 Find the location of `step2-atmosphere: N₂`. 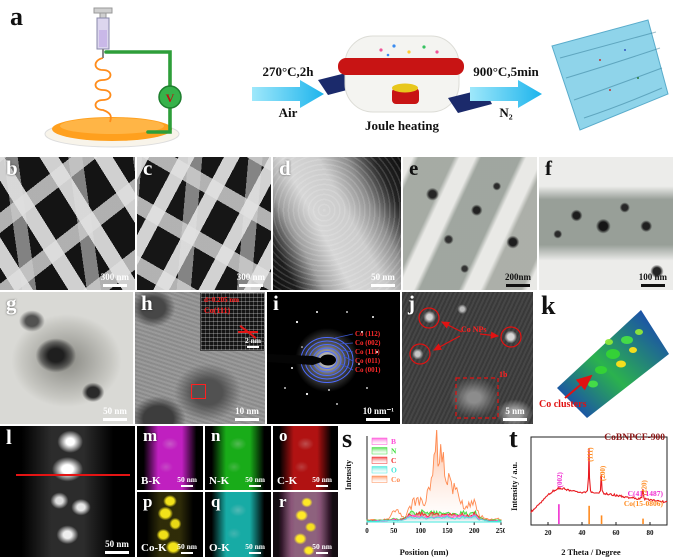

step2-atmosphere: N₂ is located at coordinates (505, 112).